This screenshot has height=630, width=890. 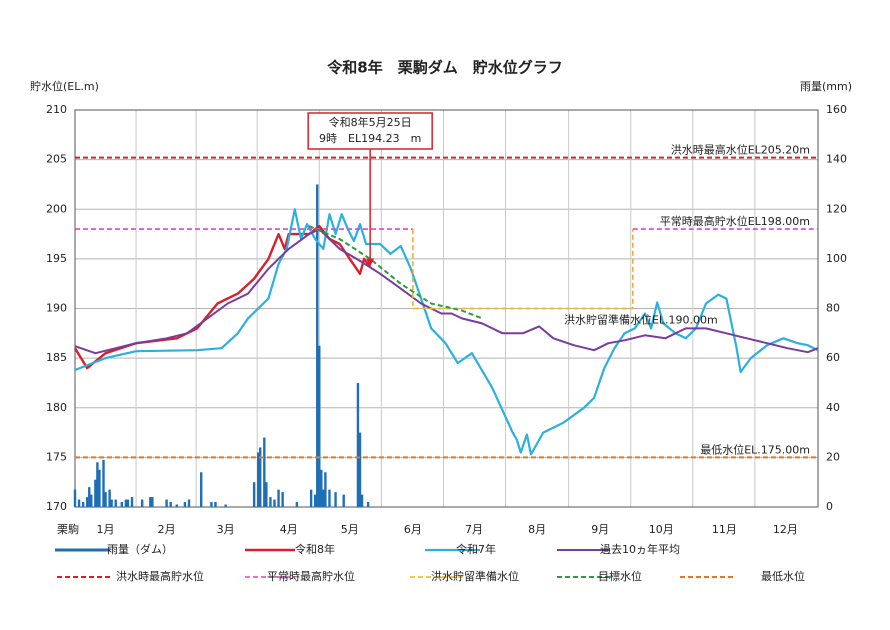 I want to click on legend-label: 雨量（ダム）, so click(x=140, y=549).